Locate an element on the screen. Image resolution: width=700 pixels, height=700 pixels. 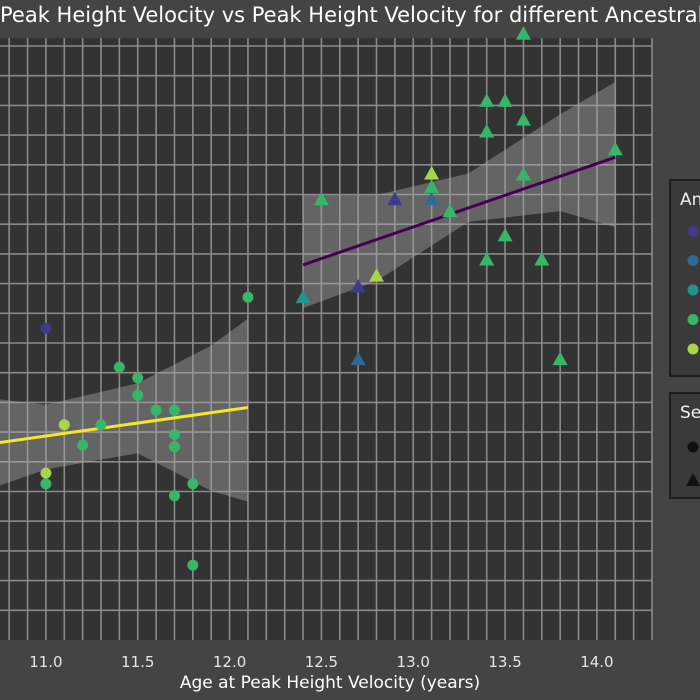
x-tick-label: 11.5 is located at coordinates (137, 662).